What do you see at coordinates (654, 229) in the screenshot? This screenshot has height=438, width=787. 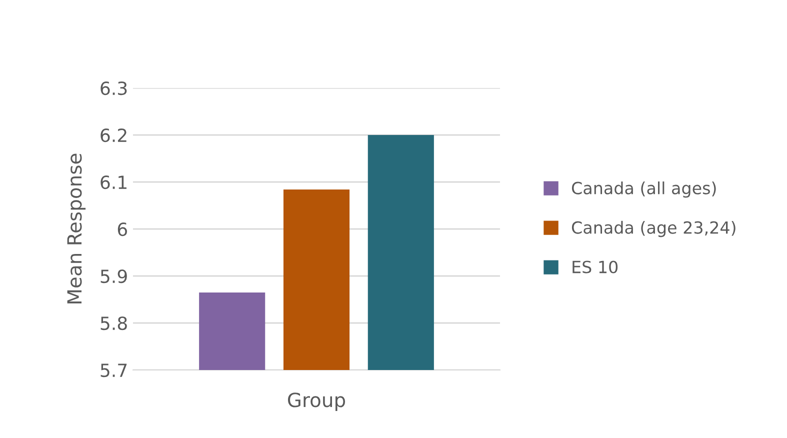 I see `legend-label: Canada (age 23,24)` at bounding box center [654, 229].